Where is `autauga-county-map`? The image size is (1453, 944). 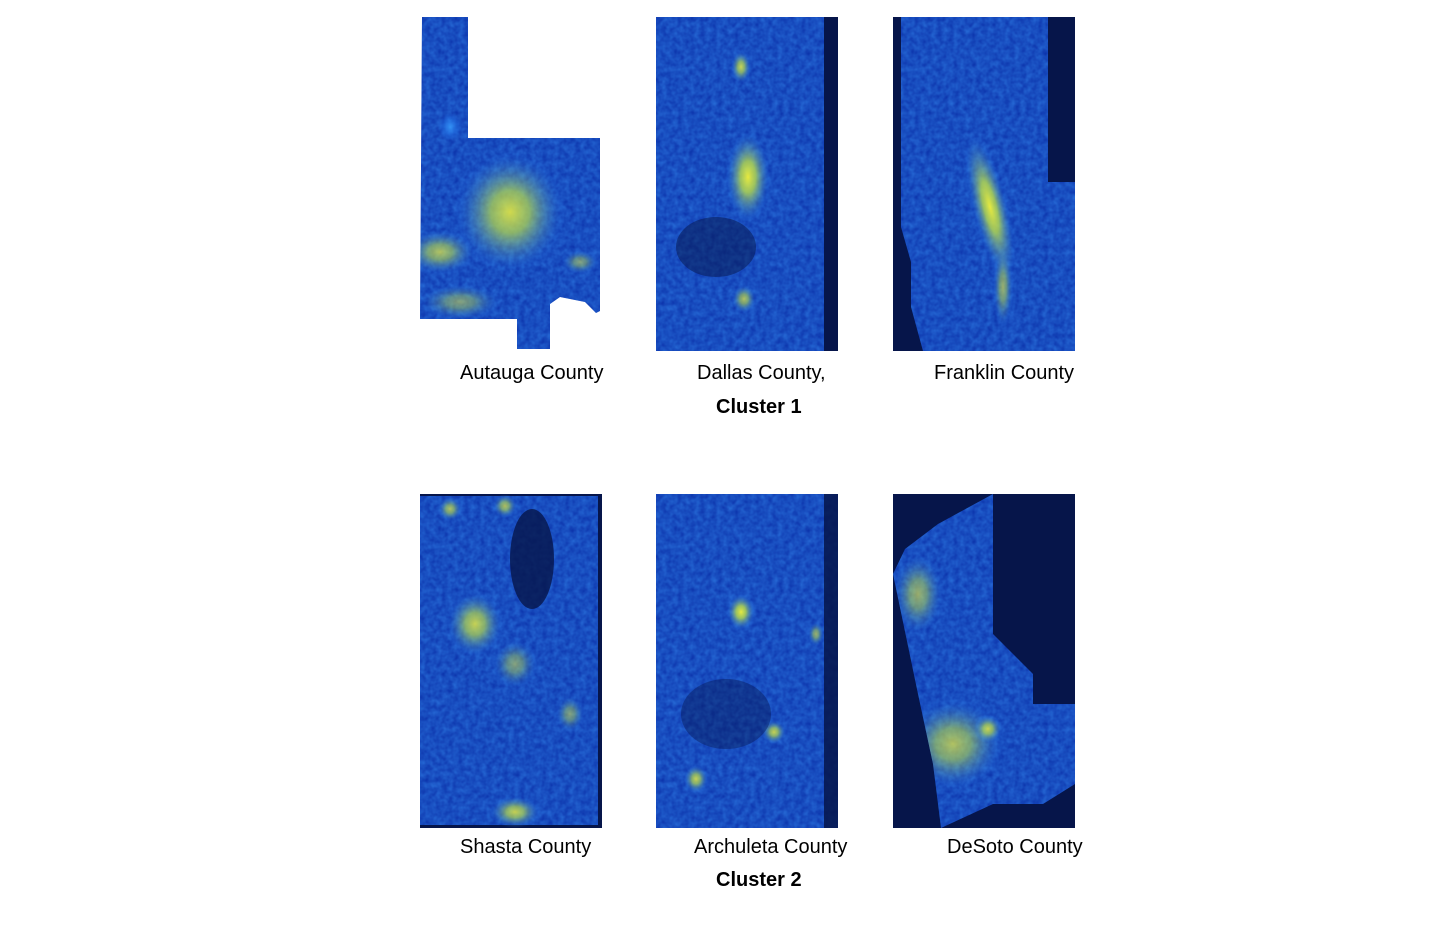
autauga-county-map is located at coordinates (511, 184).